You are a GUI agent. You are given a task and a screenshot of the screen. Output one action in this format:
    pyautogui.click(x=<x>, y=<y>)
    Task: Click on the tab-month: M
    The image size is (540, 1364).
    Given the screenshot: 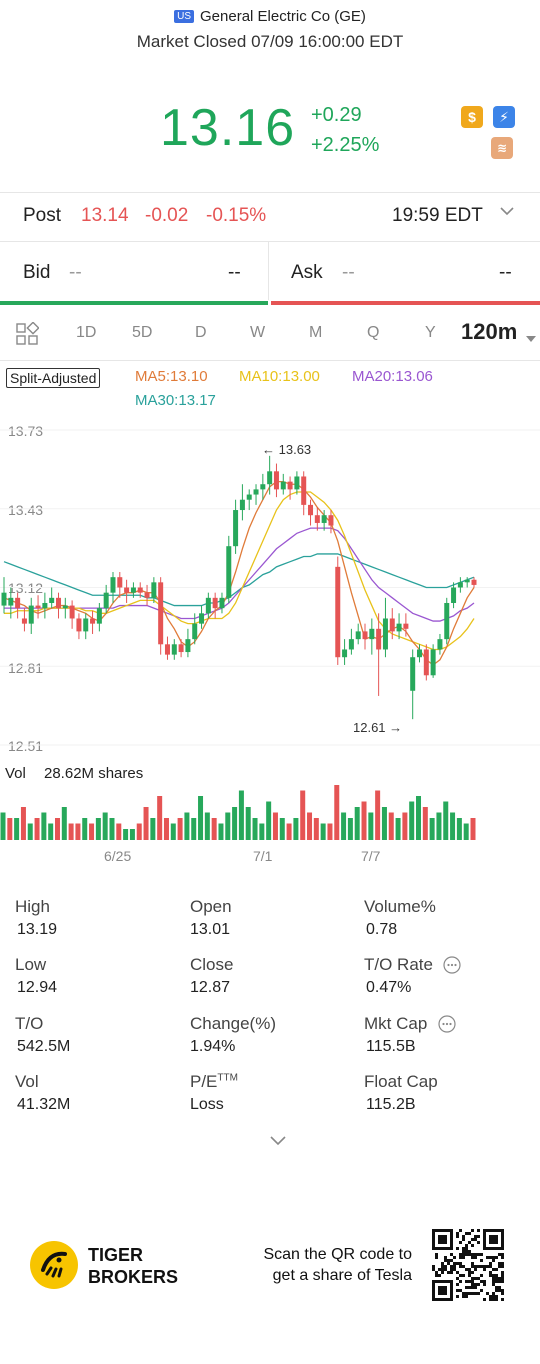 What is the action you would take?
    pyautogui.click(x=316, y=332)
    